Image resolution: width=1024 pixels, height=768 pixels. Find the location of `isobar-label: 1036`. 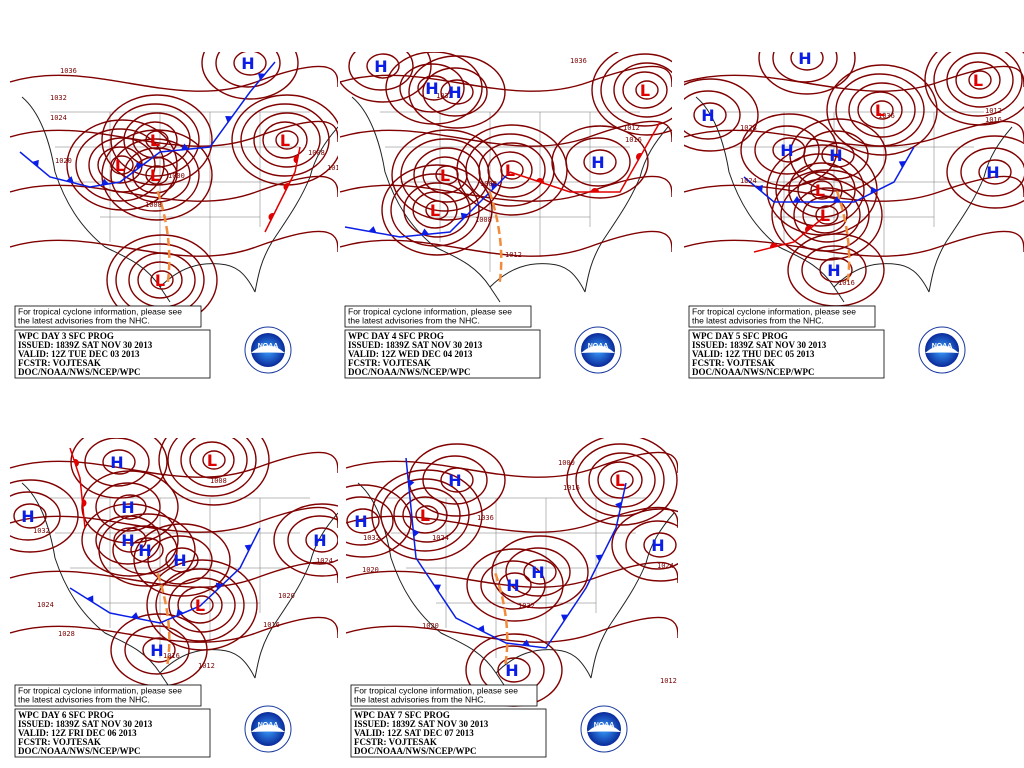

isobar-label: 1036 is located at coordinates (68, 71).